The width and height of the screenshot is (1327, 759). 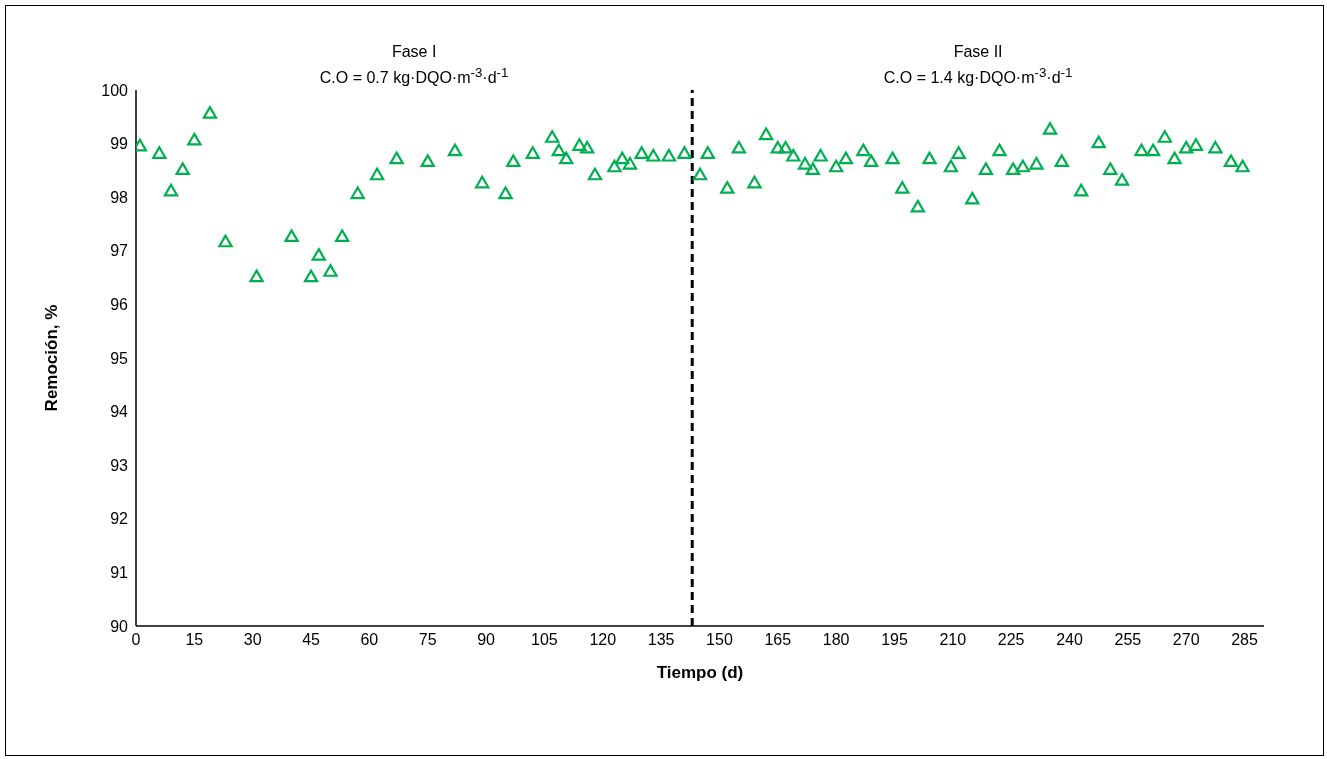 What do you see at coordinates (119, 465) in the screenshot?
I see `y-tick-label: 93` at bounding box center [119, 465].